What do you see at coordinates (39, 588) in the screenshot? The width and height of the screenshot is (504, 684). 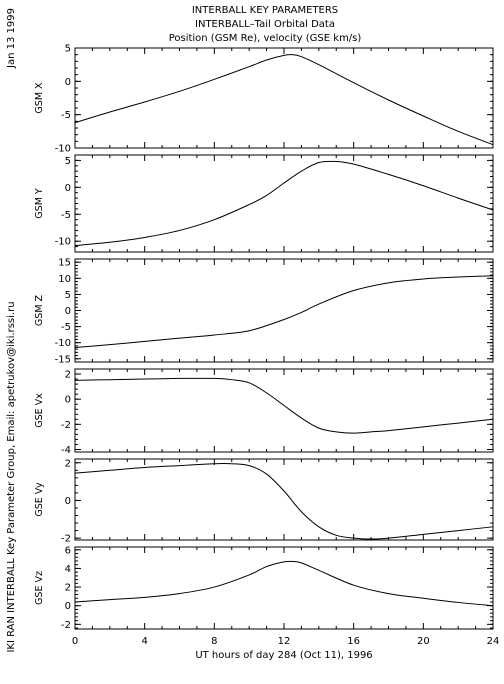 I see `y-axis-label: GSE Vz` at bounding box center [39, 588].